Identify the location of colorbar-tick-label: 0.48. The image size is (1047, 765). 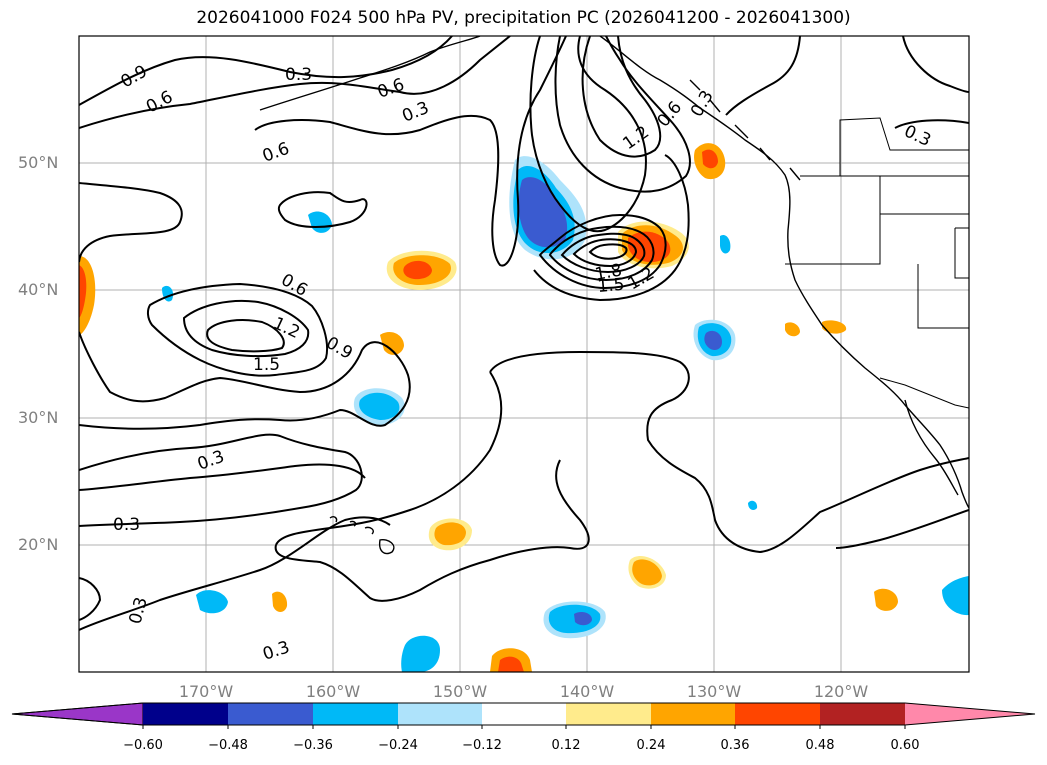
(820, 745).